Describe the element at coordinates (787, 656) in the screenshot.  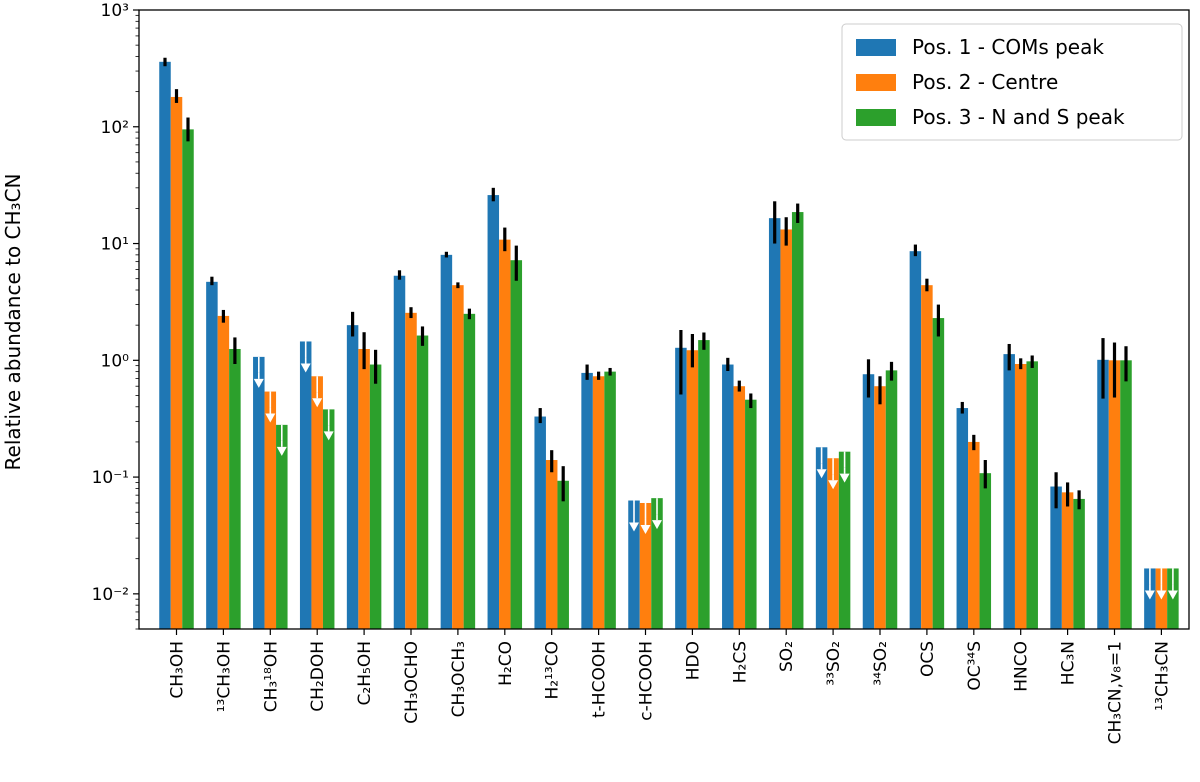
I see `x-tick-label: SO₂` at that location.